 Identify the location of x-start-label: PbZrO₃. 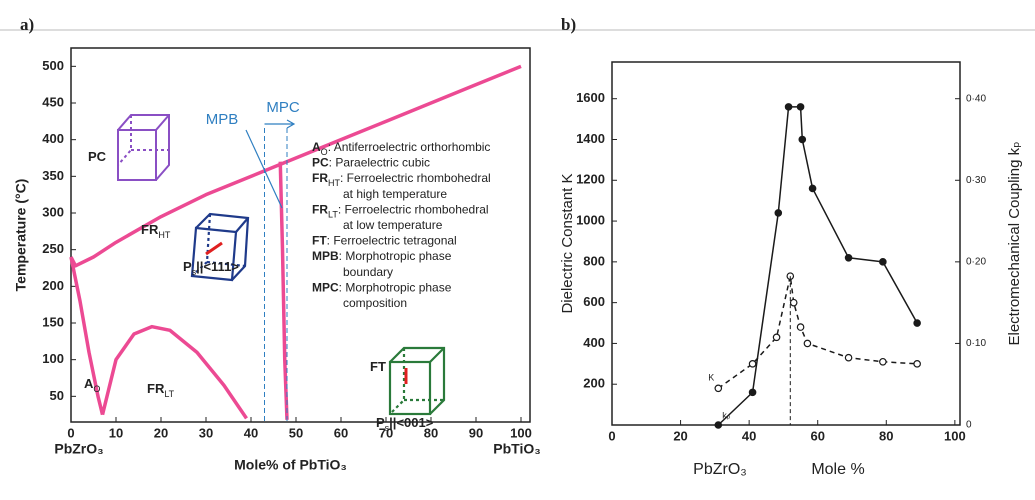
(720, 469).